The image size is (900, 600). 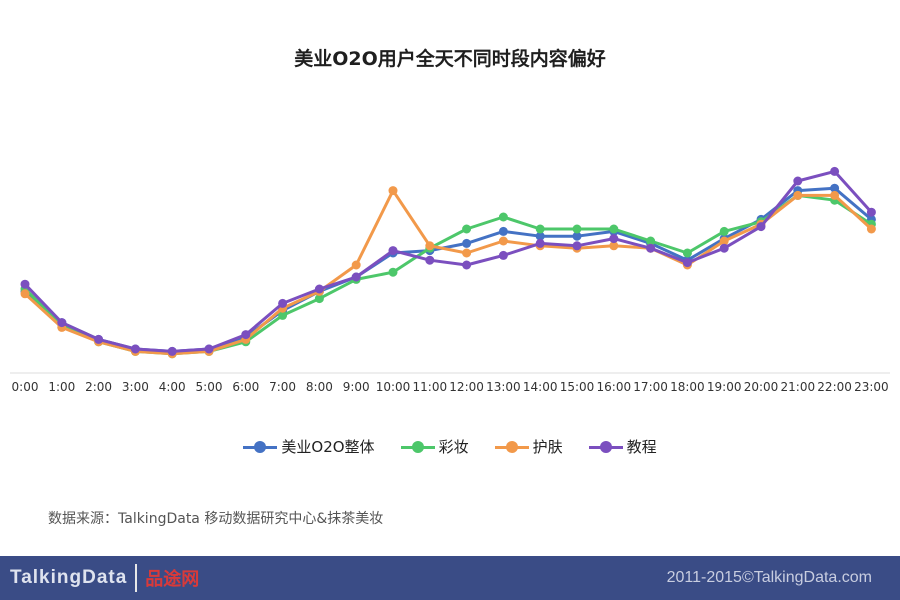 I want to click on x-tick-label: 11:00, so click(x=430, y=387).